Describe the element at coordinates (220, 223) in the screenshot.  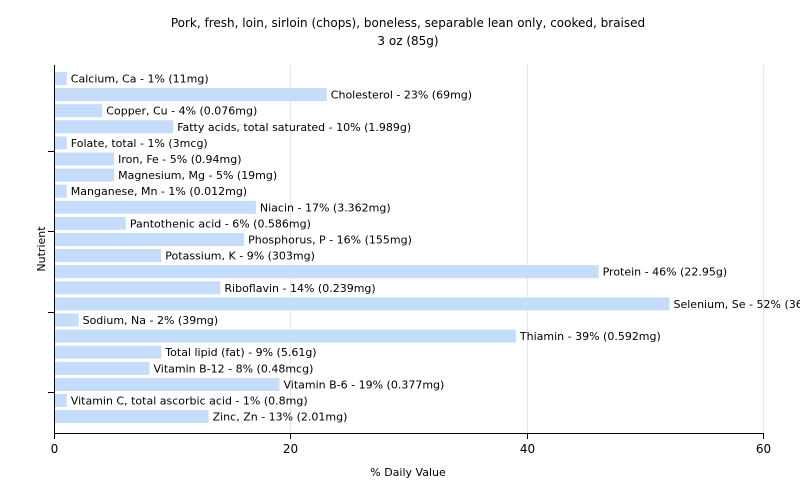
I see `bar-label: Pantothenic acid - 6% (0.586mg)` at that location.